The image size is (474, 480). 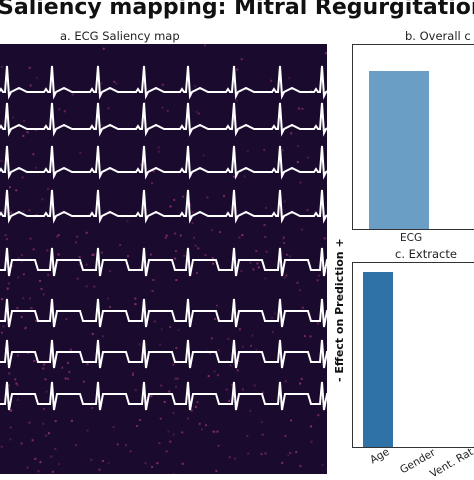 What do you see at coordinates (438, 36) in the screenshot?
I see `overall-panel-title: b. Overall c` at bounding box center [438, 36].